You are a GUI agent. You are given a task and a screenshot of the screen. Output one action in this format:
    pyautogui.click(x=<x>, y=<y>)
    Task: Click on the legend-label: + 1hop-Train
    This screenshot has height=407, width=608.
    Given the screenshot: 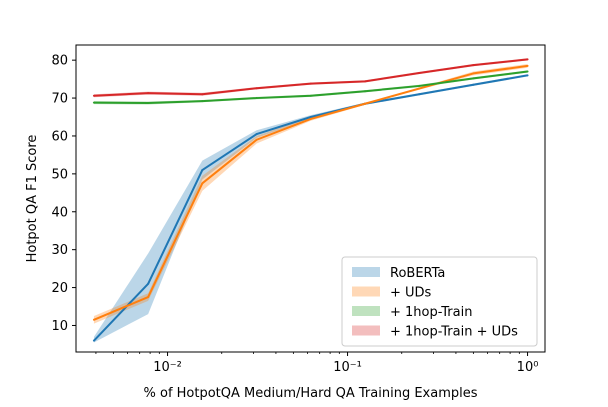 What is the action you would take?
    pyautogui.click(x=431, y=312)
    